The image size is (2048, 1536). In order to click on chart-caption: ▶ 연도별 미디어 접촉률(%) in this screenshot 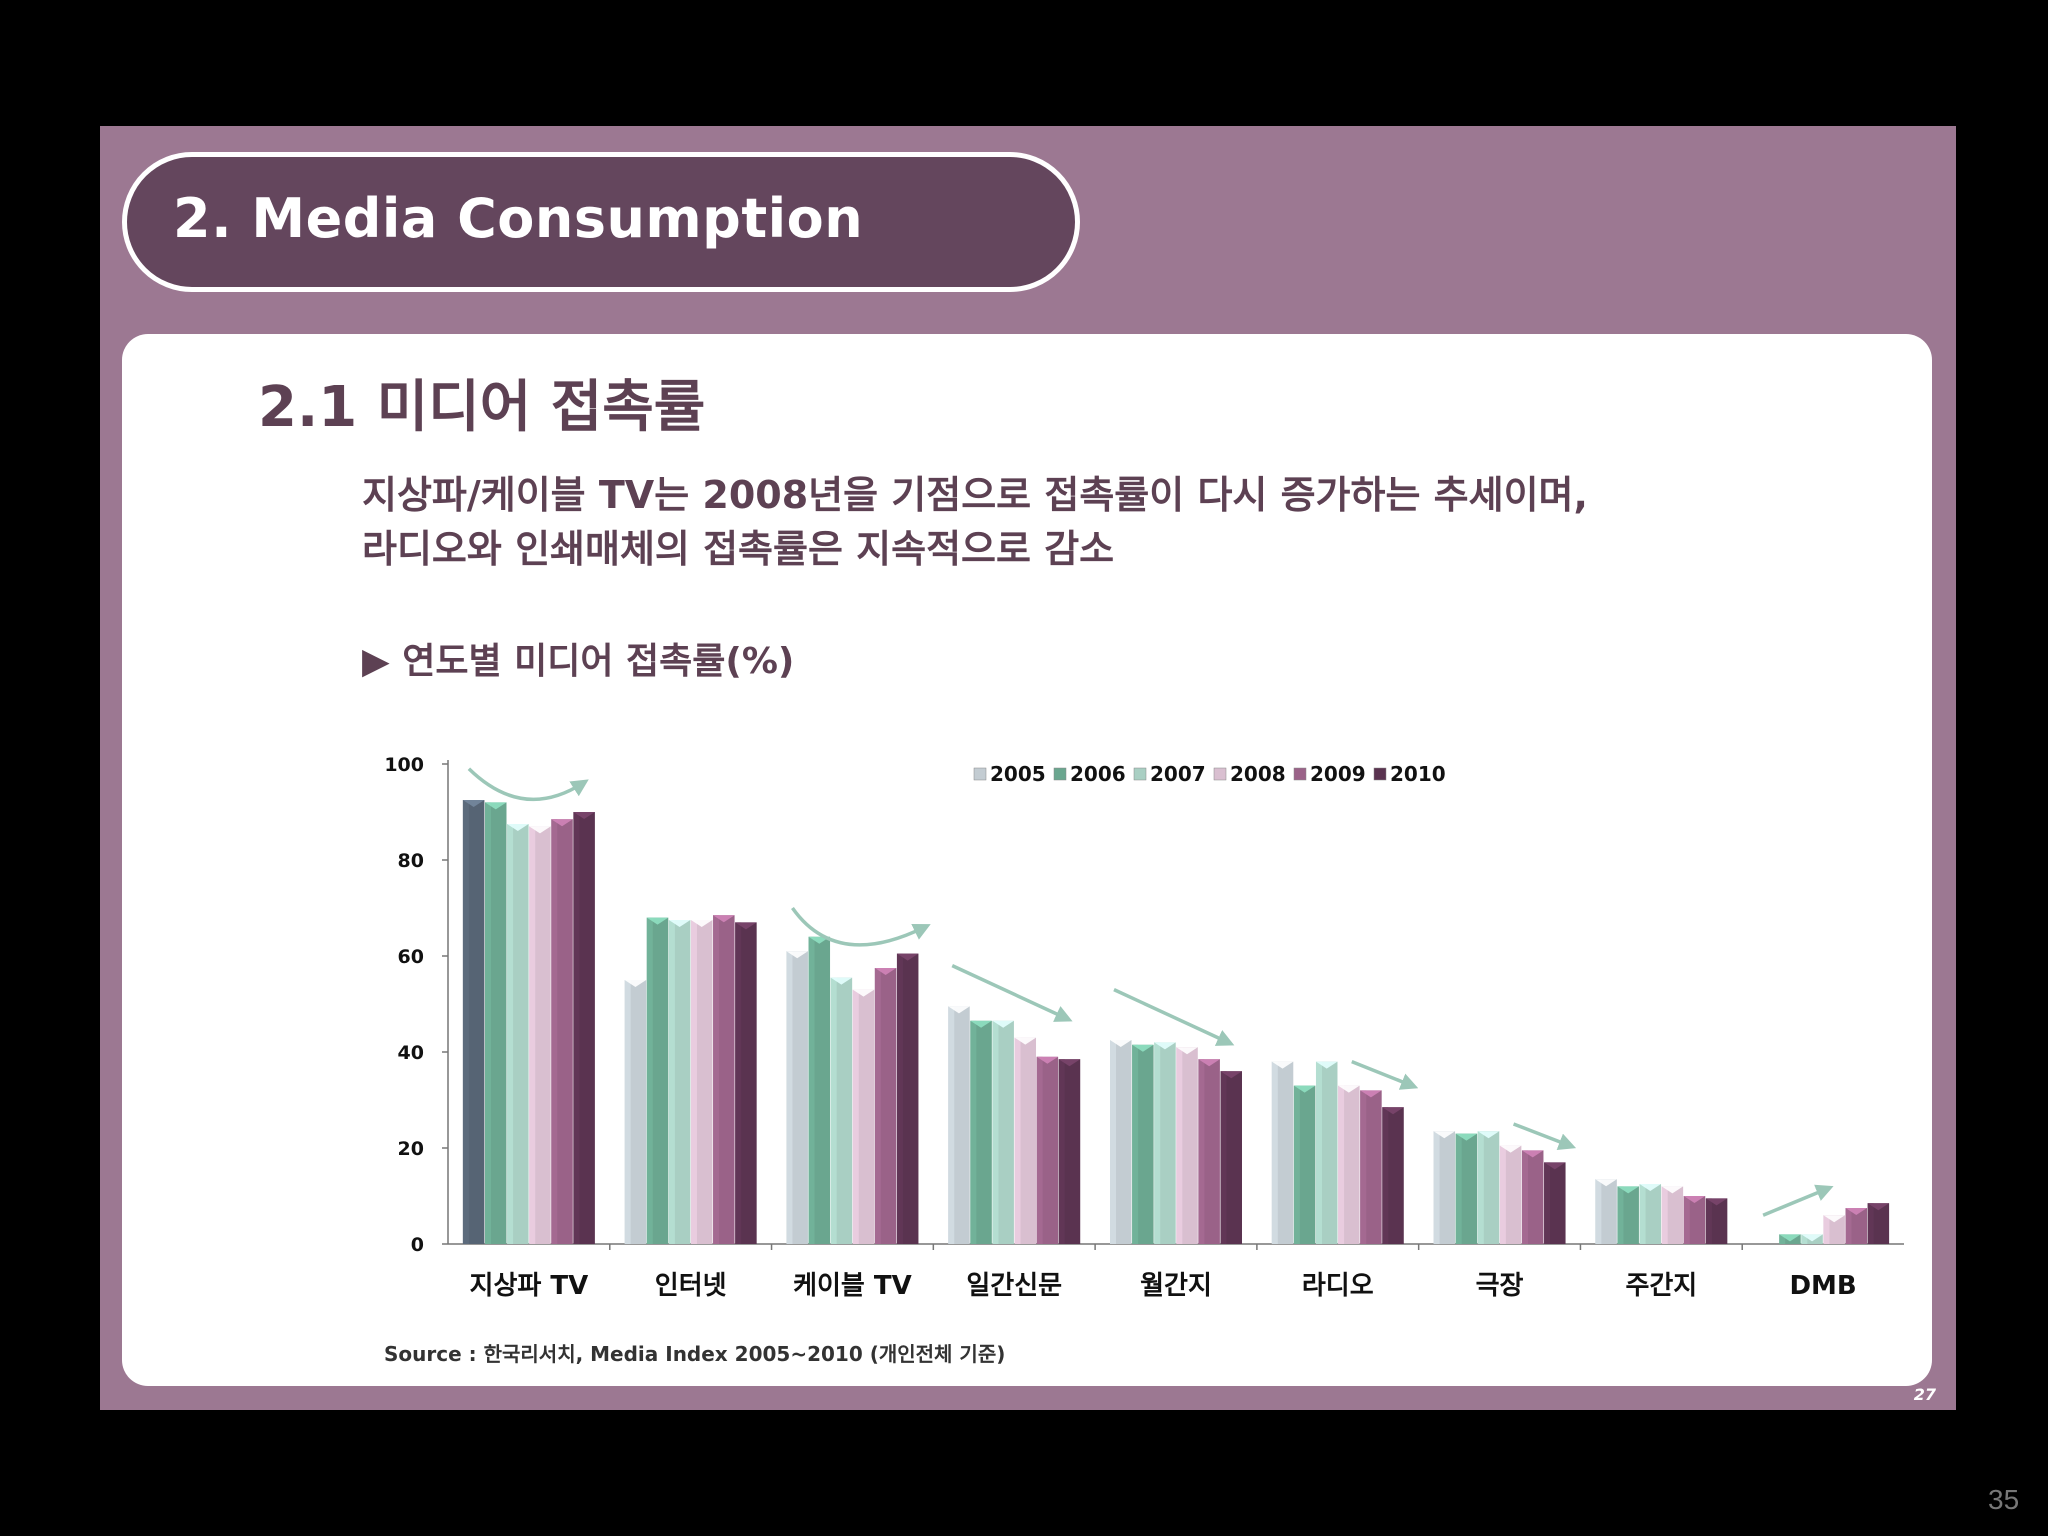, I will do `click(578, 661)`.